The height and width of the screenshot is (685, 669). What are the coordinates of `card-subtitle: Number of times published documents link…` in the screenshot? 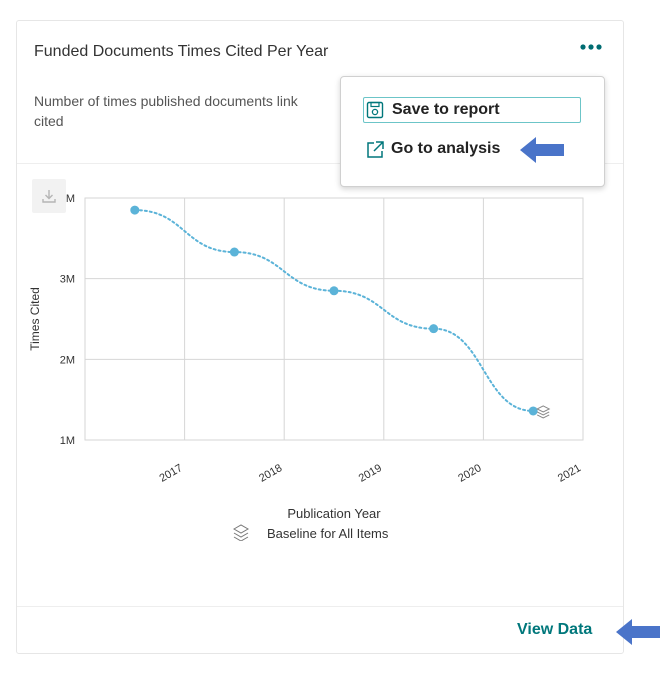 It's located at (194, 111).